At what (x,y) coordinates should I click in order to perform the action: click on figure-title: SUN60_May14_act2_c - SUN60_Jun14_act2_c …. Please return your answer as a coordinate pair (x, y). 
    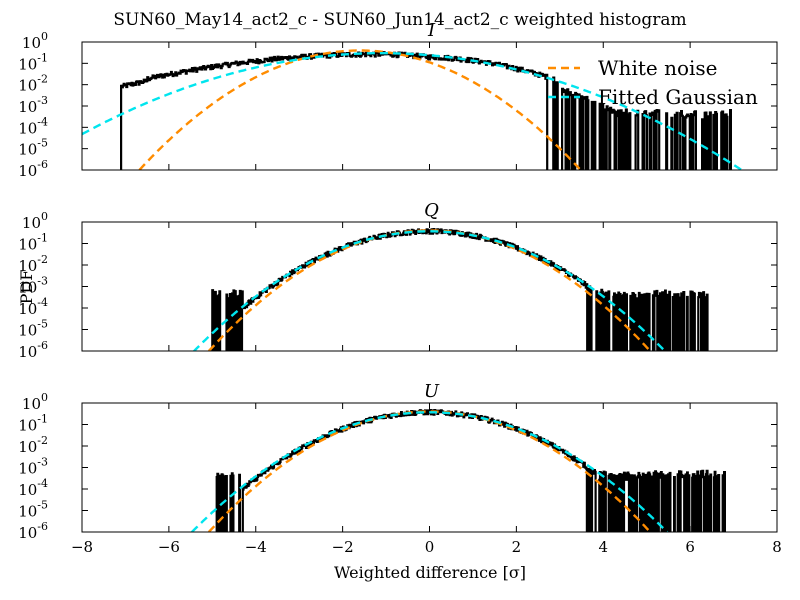
    Looking at the image, I should click on (399, 20).